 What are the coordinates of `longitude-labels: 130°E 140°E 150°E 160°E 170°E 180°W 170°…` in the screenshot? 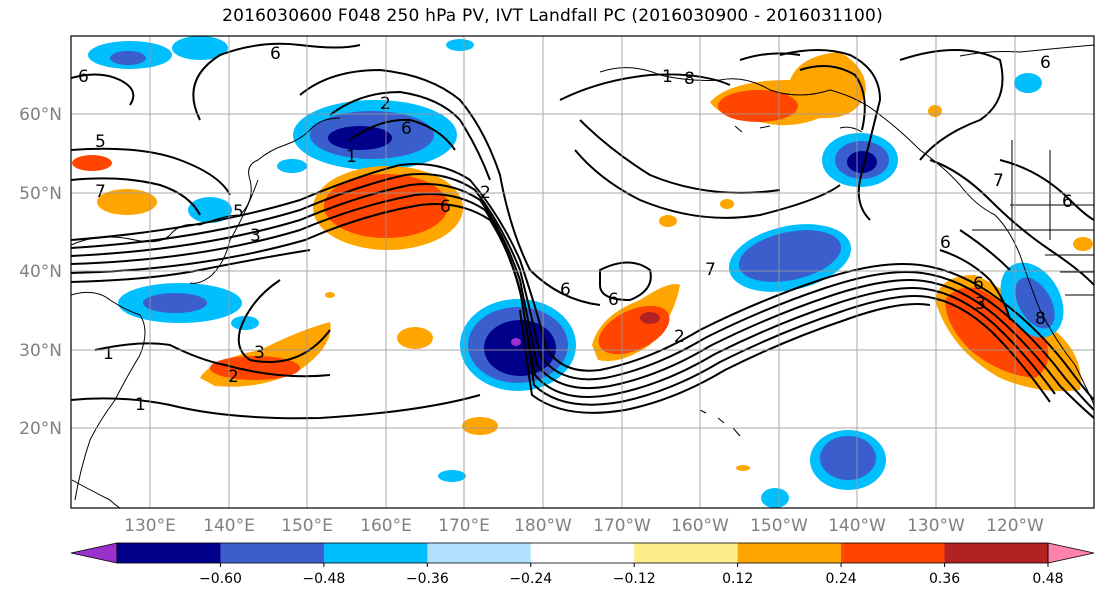 It's located at (584, 526).